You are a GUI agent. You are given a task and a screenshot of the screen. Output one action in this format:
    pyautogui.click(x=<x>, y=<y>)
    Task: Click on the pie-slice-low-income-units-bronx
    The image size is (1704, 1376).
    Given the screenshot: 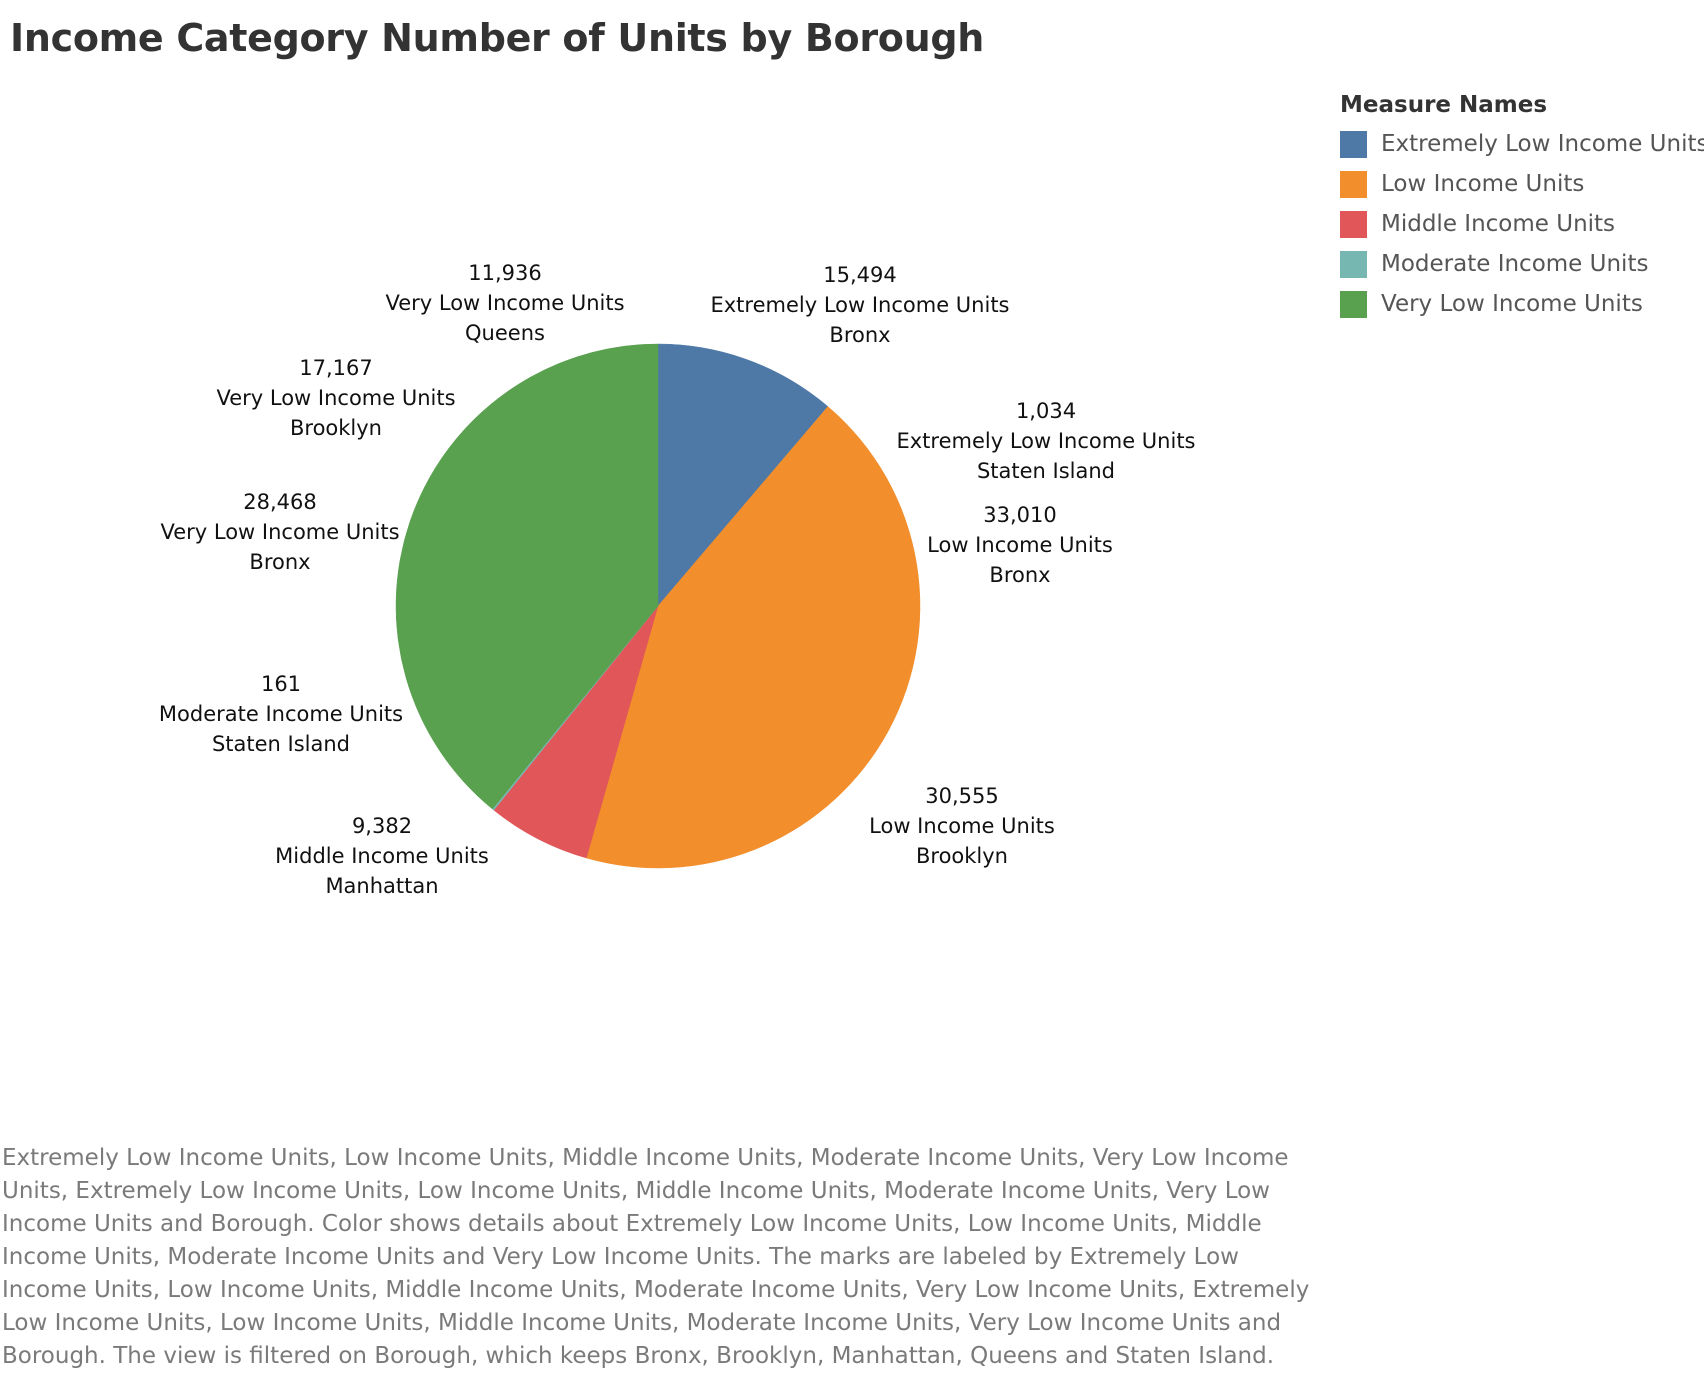 What is the action you would take?
    pyautogui.click(x=789, y=574)
    